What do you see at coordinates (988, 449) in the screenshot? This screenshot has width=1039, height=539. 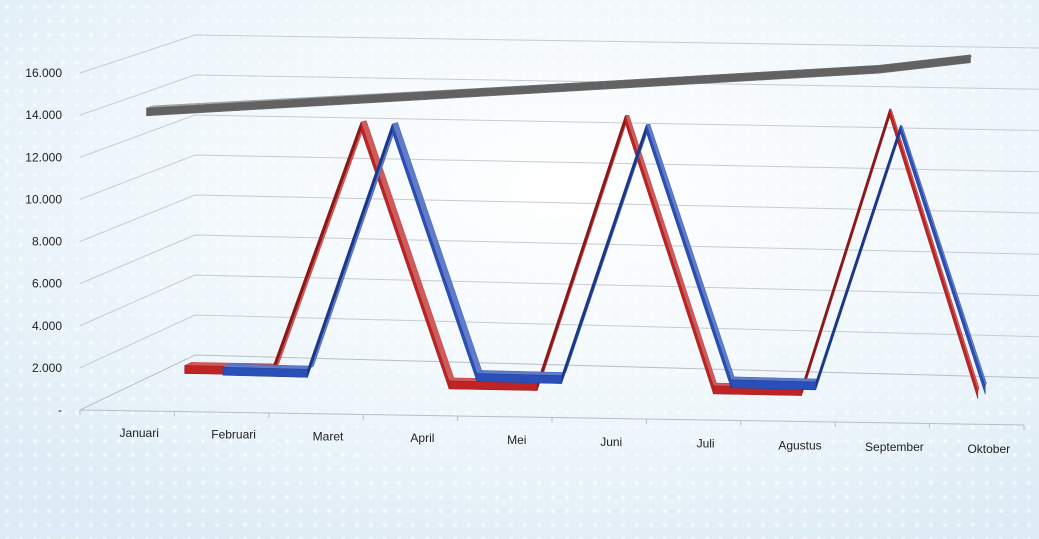 I see `x-tick-label: Oktober` at bounding box center [988, 449].